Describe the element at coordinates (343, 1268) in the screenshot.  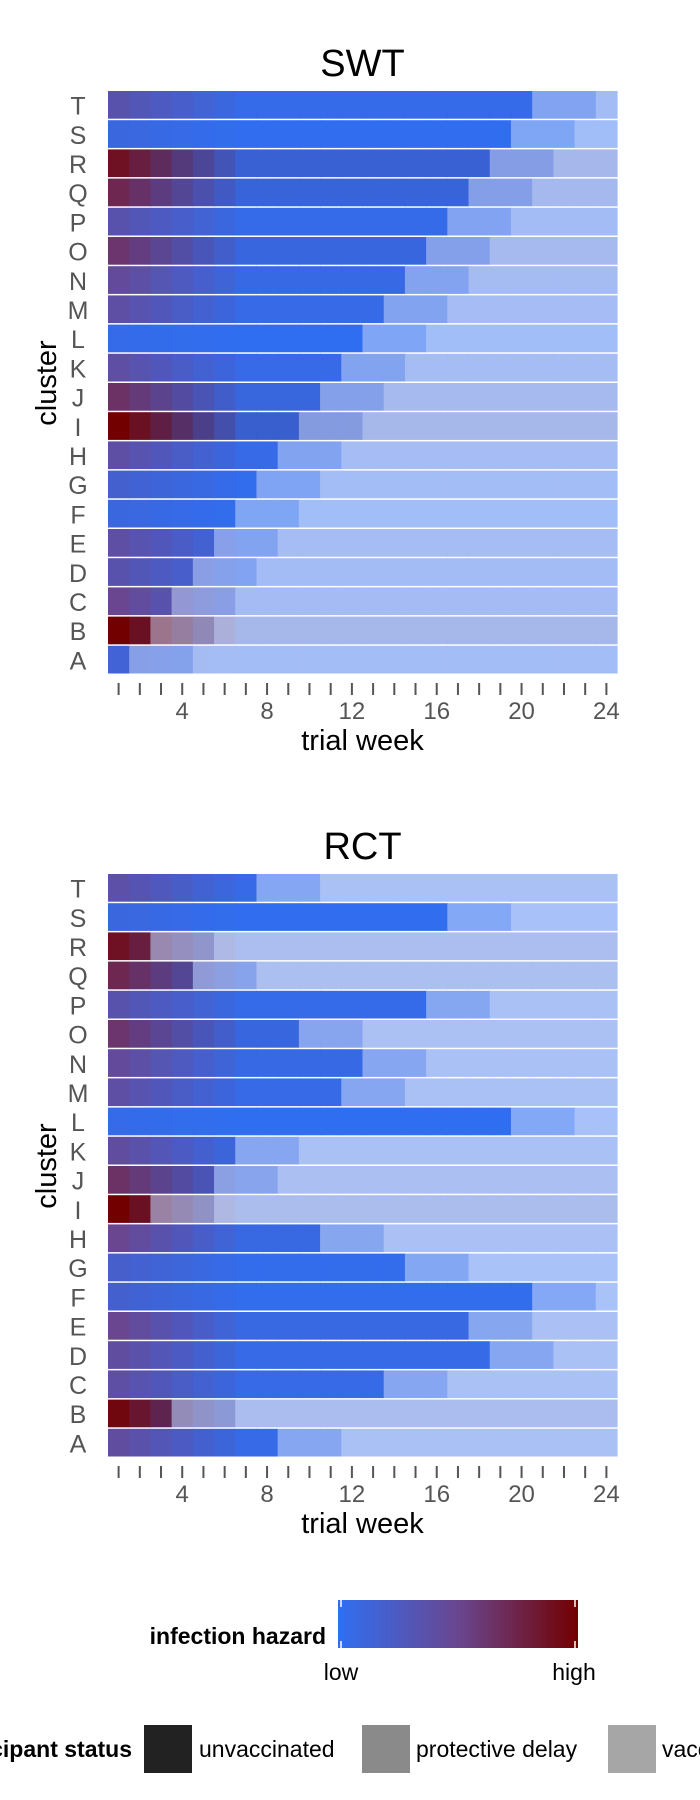
I see `cluster-row-G: G` at that location.